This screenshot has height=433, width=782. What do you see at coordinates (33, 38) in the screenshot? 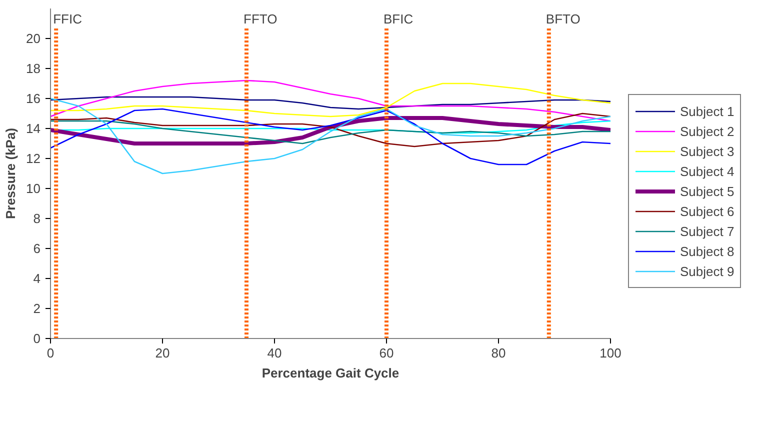
I see `y-tick-label: 20` at bounding box center [33, 38].